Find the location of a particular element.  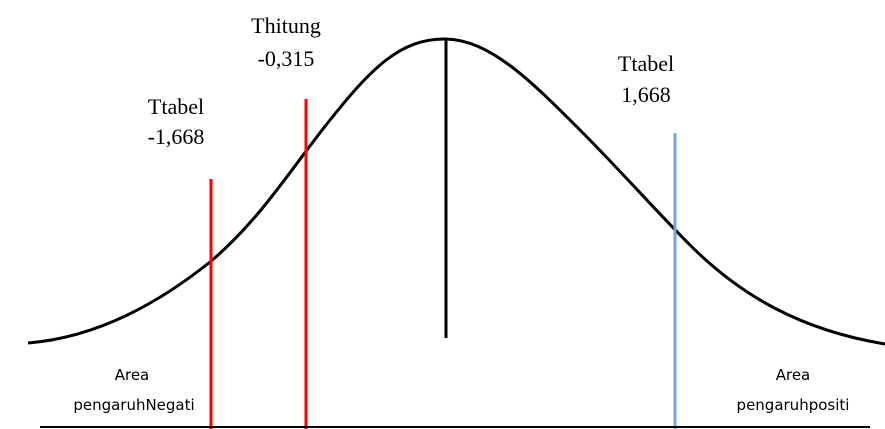

area-left-label-line1: Area is located at coordinates (132, 375).